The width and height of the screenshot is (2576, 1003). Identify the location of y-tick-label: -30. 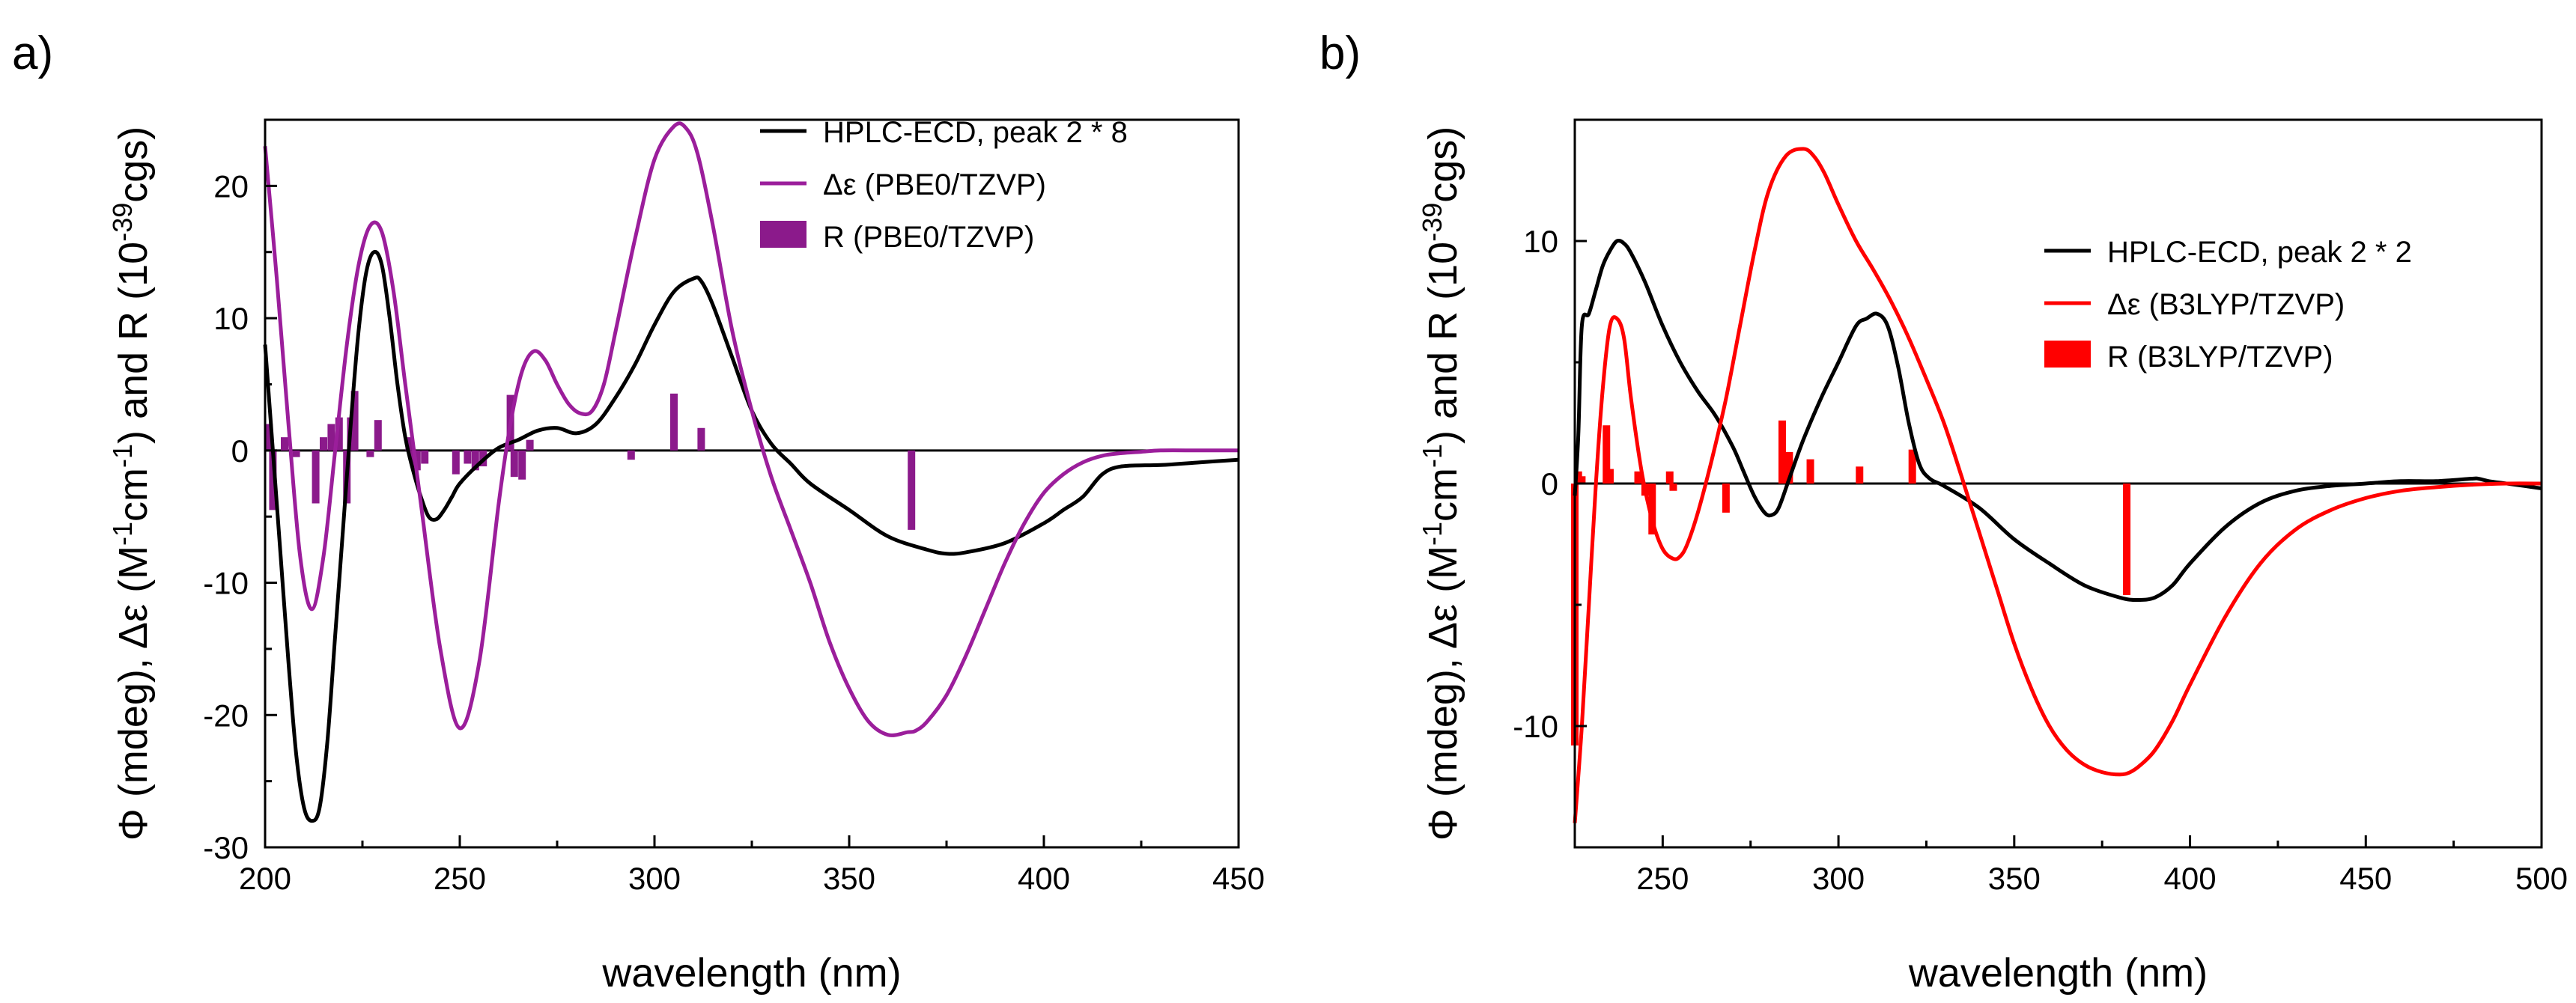
(226, 847).